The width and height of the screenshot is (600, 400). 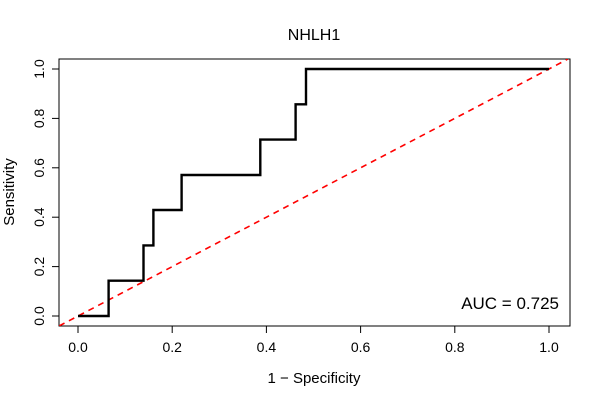 What do you see at coordinates (39, 217) in the screenshot?
I see `y-tick-label: 0.4` at bounding box center [39, 217].